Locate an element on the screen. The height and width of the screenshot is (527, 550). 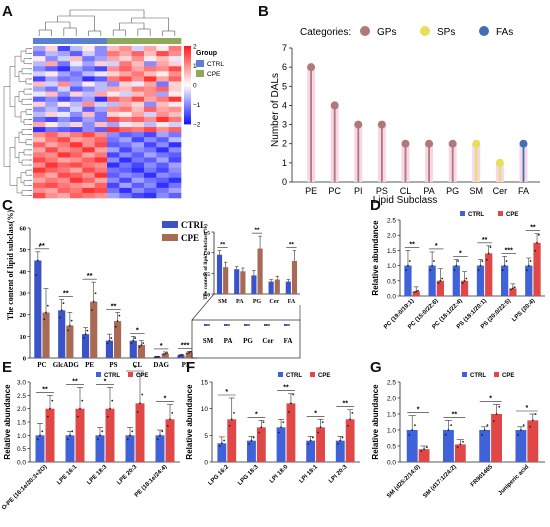
lollipop-point is located at coordinates (334, 105).